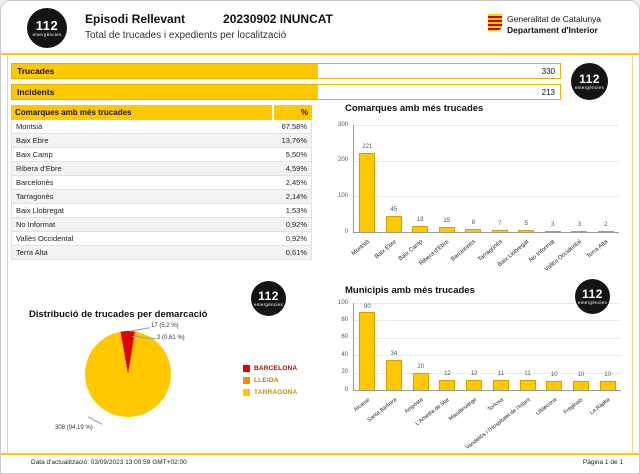 The width and height of the screenshot is (640, 474). Describe the element at coordinates (411, 251) in the screenshot. I see `x-category-label: Baix Camp` at that location.